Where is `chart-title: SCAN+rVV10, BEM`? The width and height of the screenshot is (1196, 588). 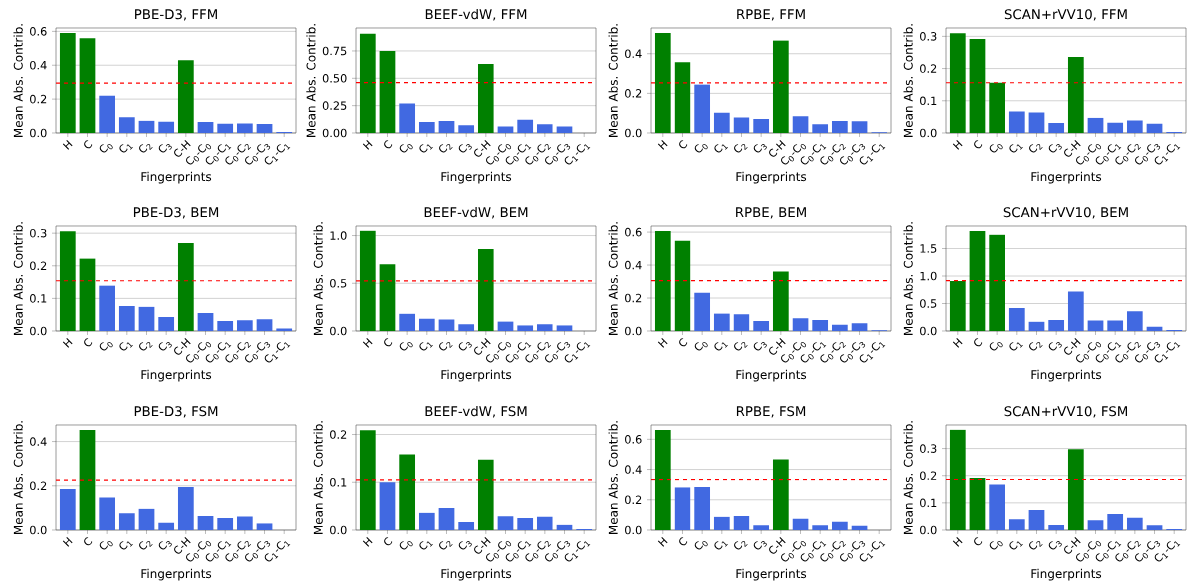 chart-title: SCAN+rVV10, BEM is located at coordinates (1065, 213).